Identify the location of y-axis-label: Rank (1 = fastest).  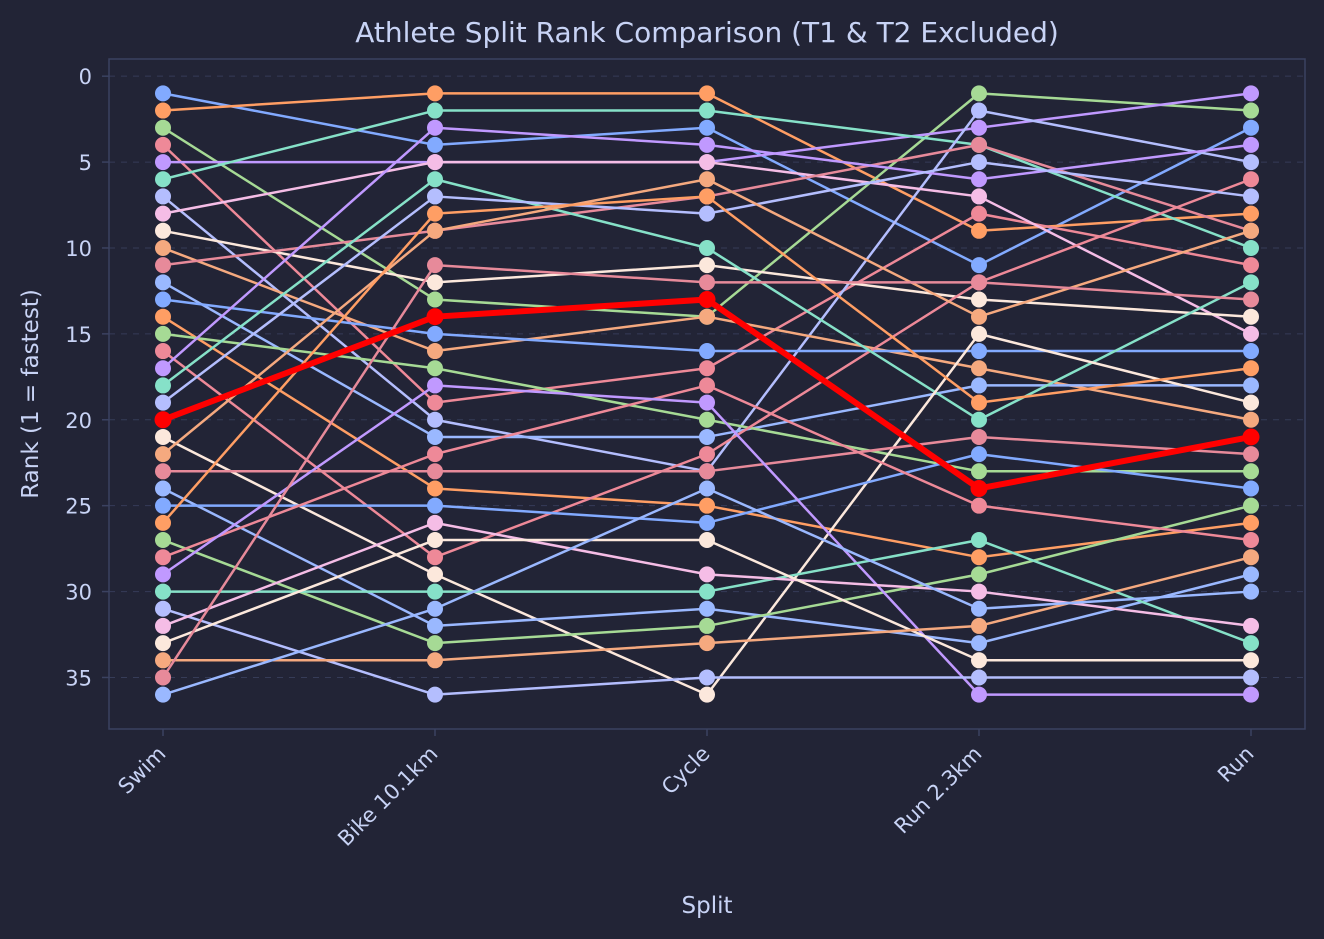
(31, 394).